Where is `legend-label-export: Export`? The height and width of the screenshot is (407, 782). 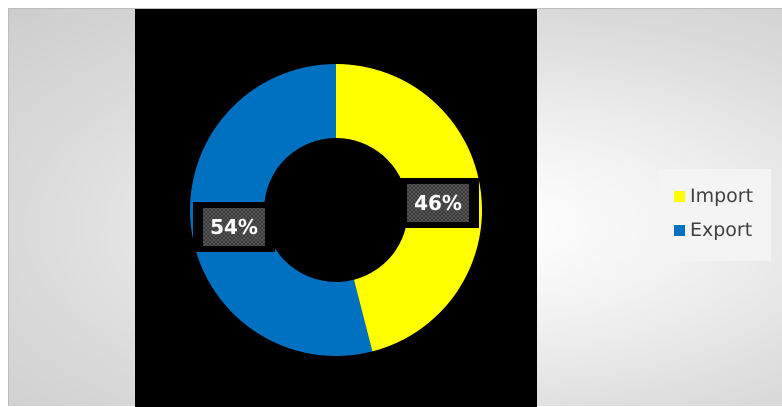 legend-label-export: Export is located at coordinates (721, 230).